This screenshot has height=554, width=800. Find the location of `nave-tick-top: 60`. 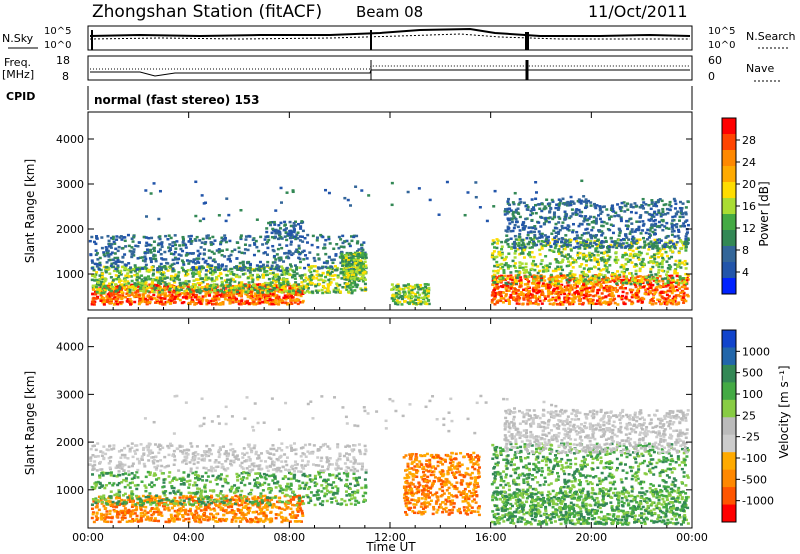

nave-tick-top: 60 is located at coordinates (715, 60).